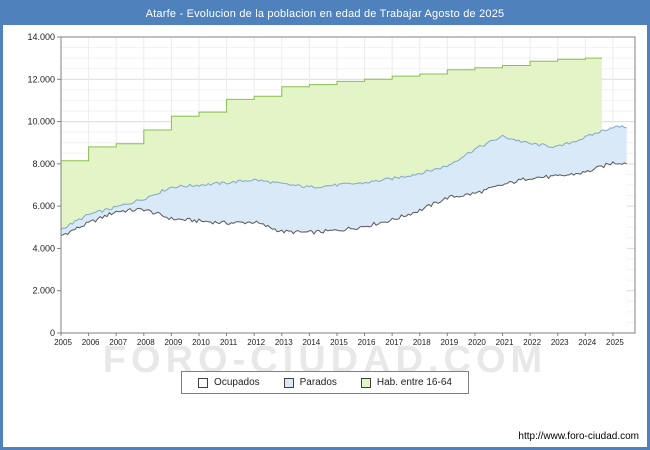  I want to click on x-axis-label: 2013, so click(284, 342).